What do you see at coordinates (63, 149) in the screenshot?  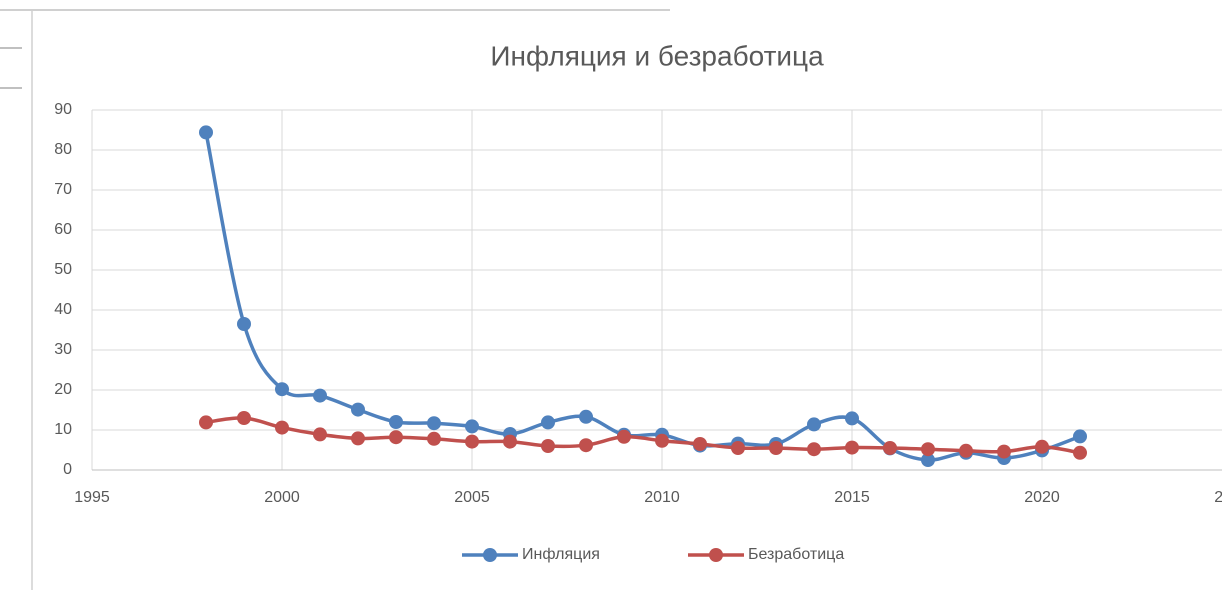 I see `y-tick-label: 80` at bounding box center [63, 149].